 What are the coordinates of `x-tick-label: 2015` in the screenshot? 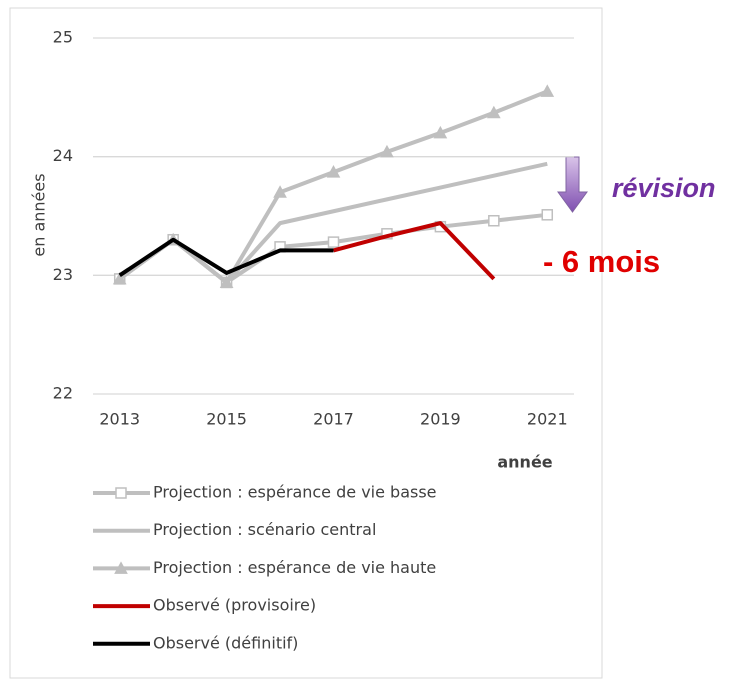 It's located at (226, 419).